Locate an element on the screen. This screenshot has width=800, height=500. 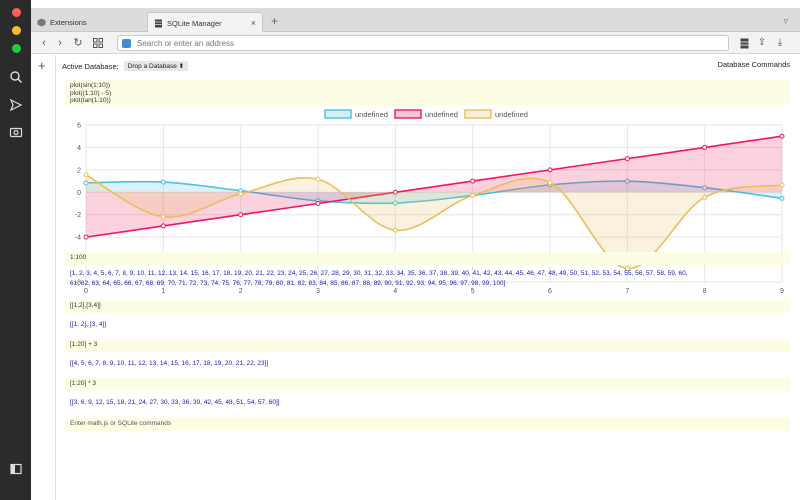
address-bar is located at coordinates (423, 43).